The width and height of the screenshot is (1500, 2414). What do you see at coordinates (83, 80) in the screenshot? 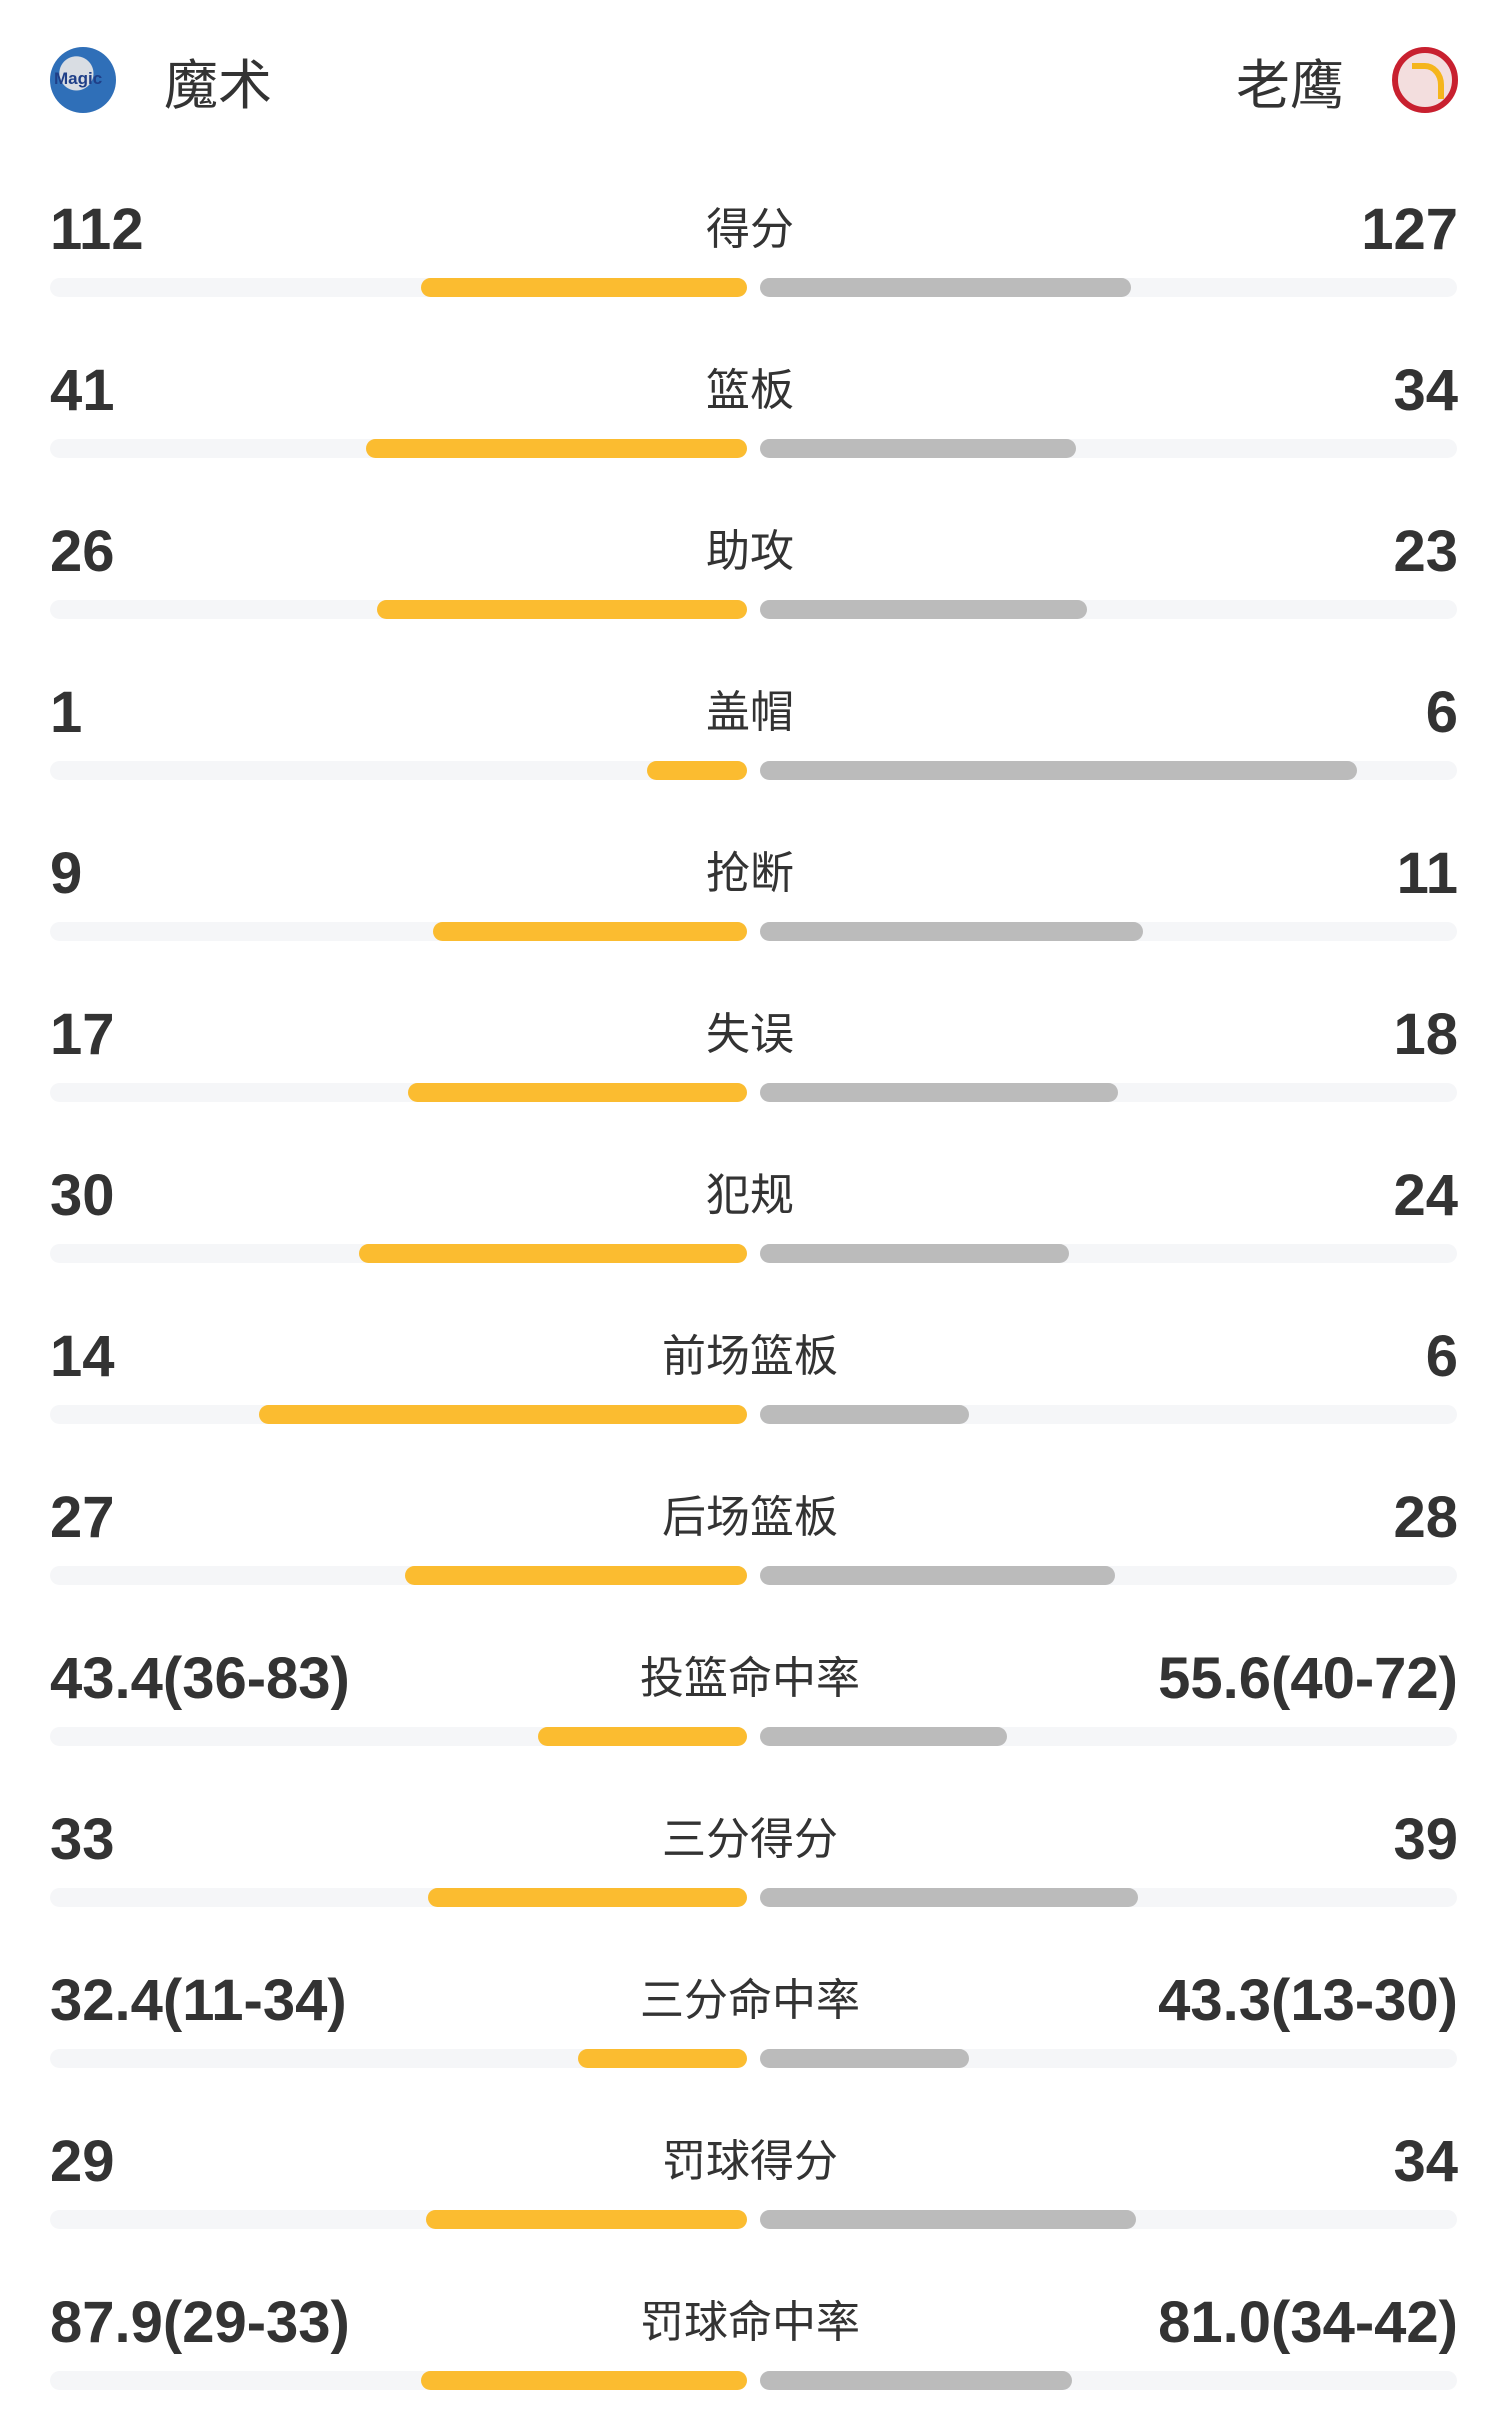
I see `orlando-magic-logo-icon: Magic` at bounding box center [83, 80].